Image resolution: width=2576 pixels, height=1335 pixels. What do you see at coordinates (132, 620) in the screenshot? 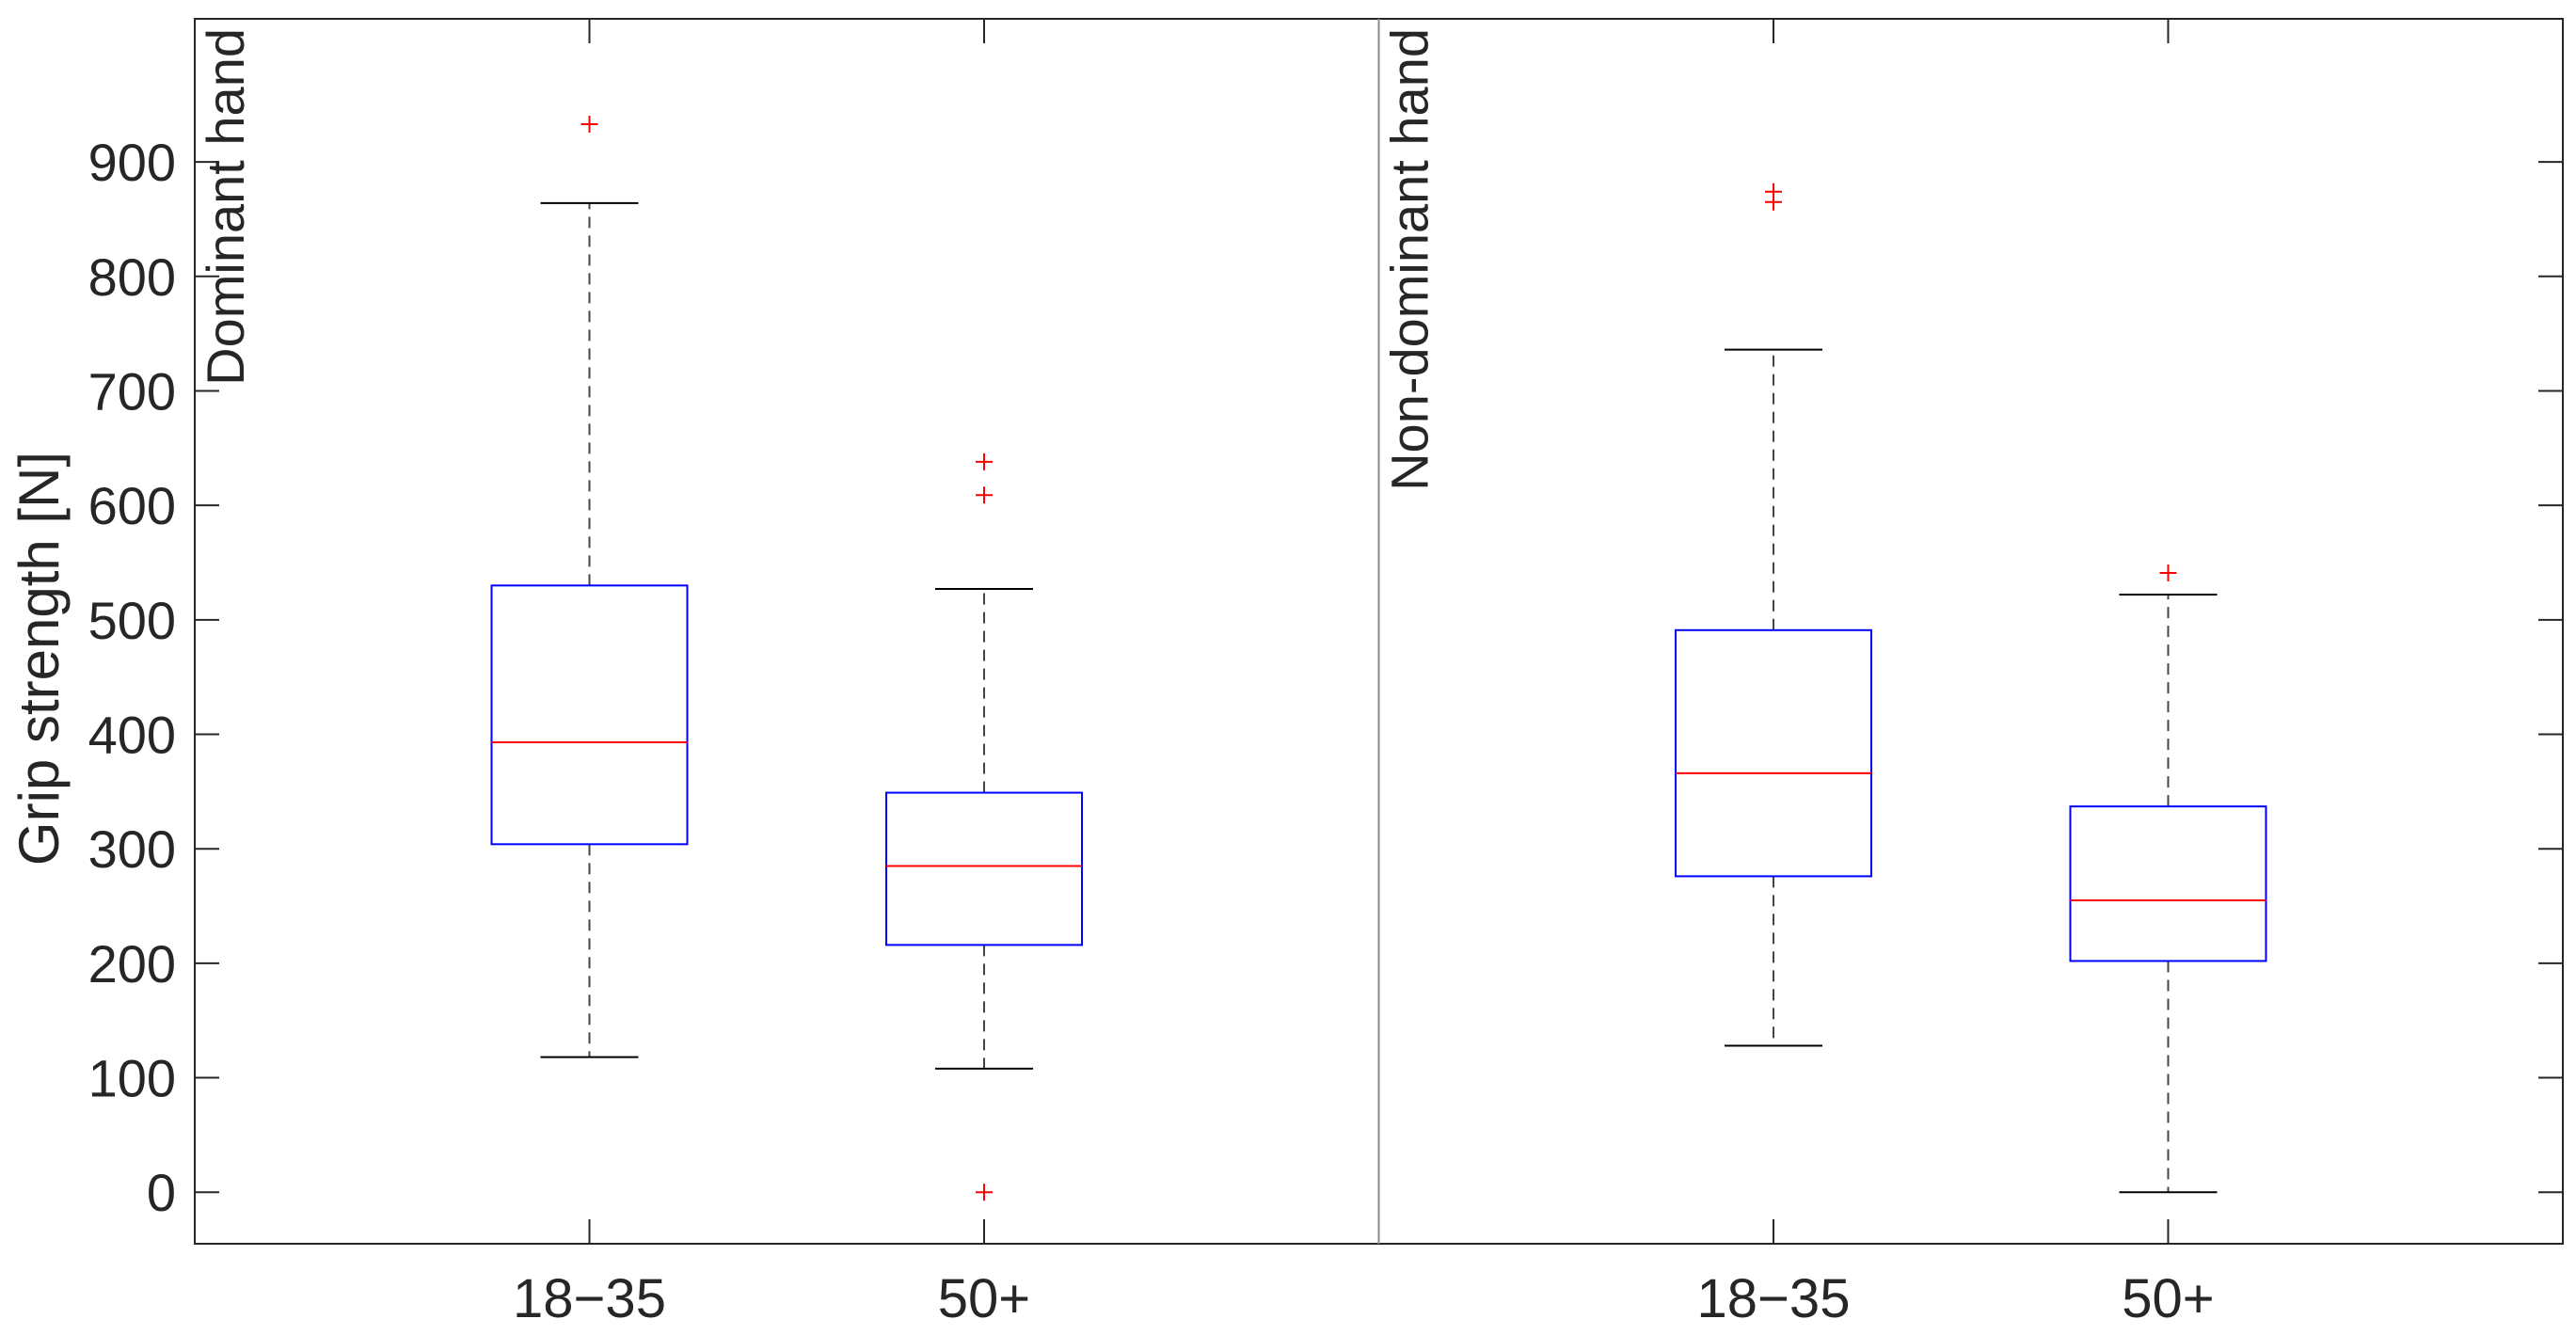
I see `y-tick-label: 500` at bounding box center [132, 620].